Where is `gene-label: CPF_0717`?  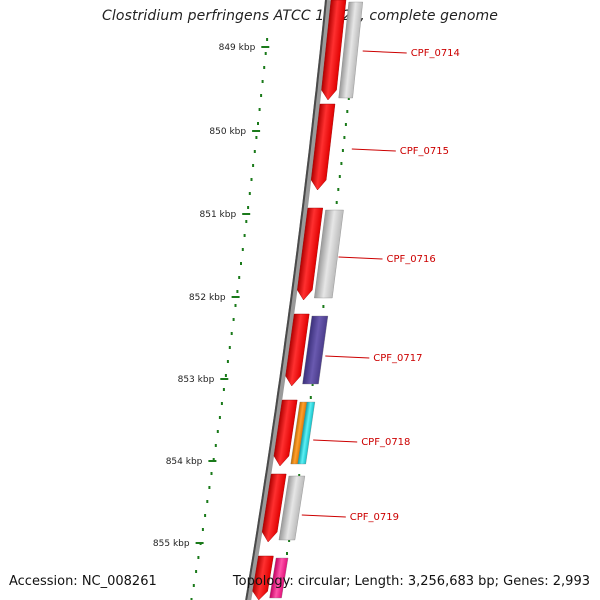
gene-label: CPF_0717 is located at coordinates (397, 358).